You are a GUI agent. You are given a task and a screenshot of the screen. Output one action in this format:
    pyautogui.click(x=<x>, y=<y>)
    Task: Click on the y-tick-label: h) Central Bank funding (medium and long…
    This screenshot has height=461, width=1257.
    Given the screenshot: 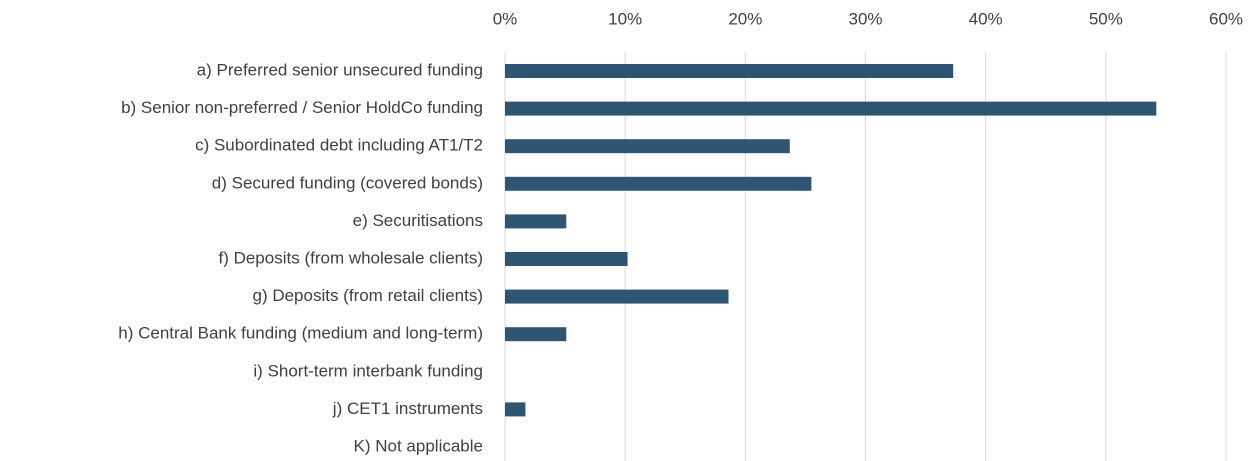 What is the action you would take?
    pyautogui.click(x=300, y=333)
    